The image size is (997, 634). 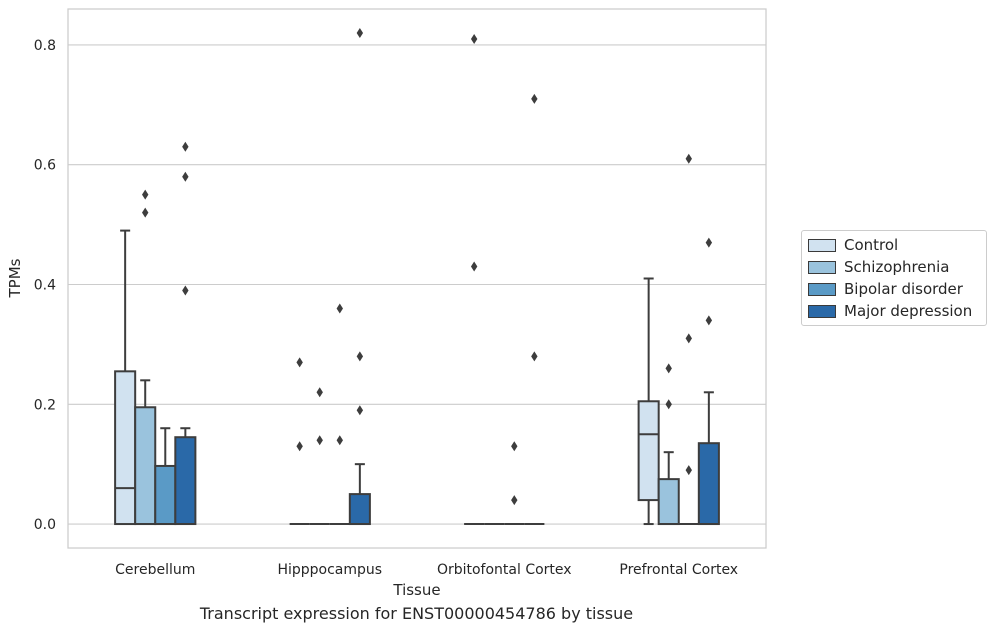 What do you see at coordinates (416, 590) in the screenshot?
I see `x-axis-label: Tissue` at bounding box center [416, 590].